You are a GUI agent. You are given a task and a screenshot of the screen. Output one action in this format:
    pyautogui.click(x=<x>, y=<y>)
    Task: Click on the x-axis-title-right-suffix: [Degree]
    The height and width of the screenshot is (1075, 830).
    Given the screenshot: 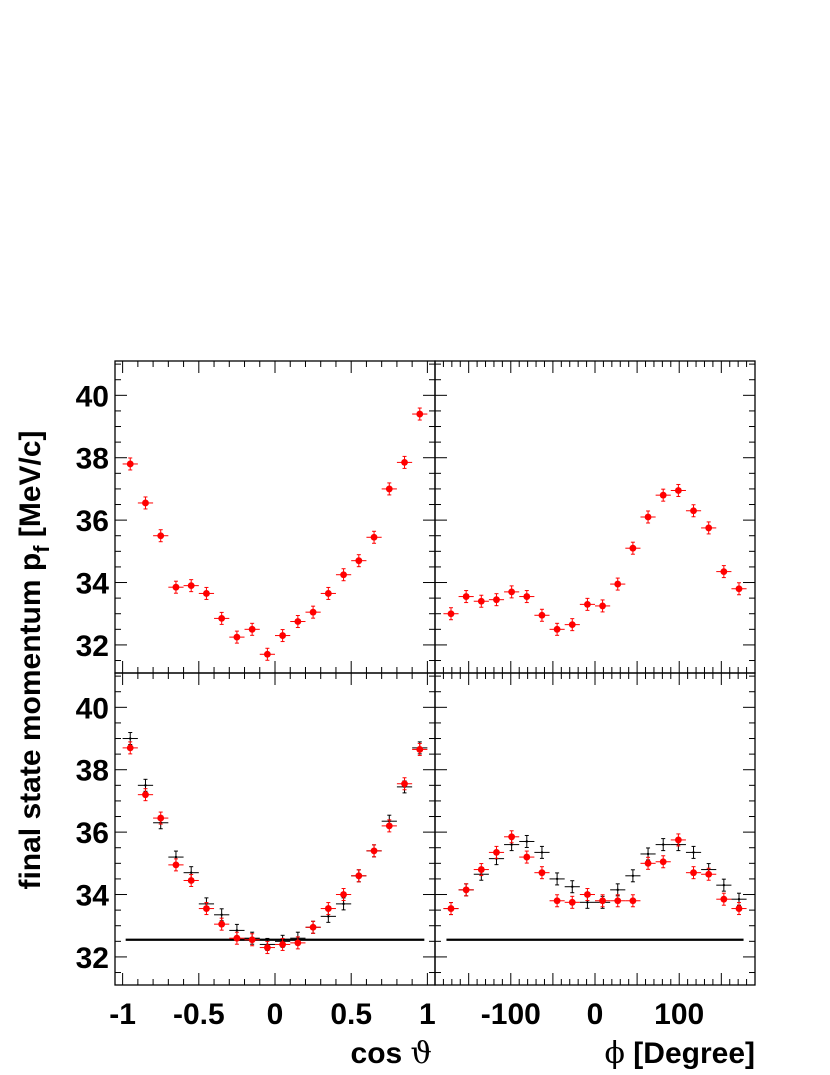 What is the action you would take?
    pyautogui.click(x=690, y=1053)
    